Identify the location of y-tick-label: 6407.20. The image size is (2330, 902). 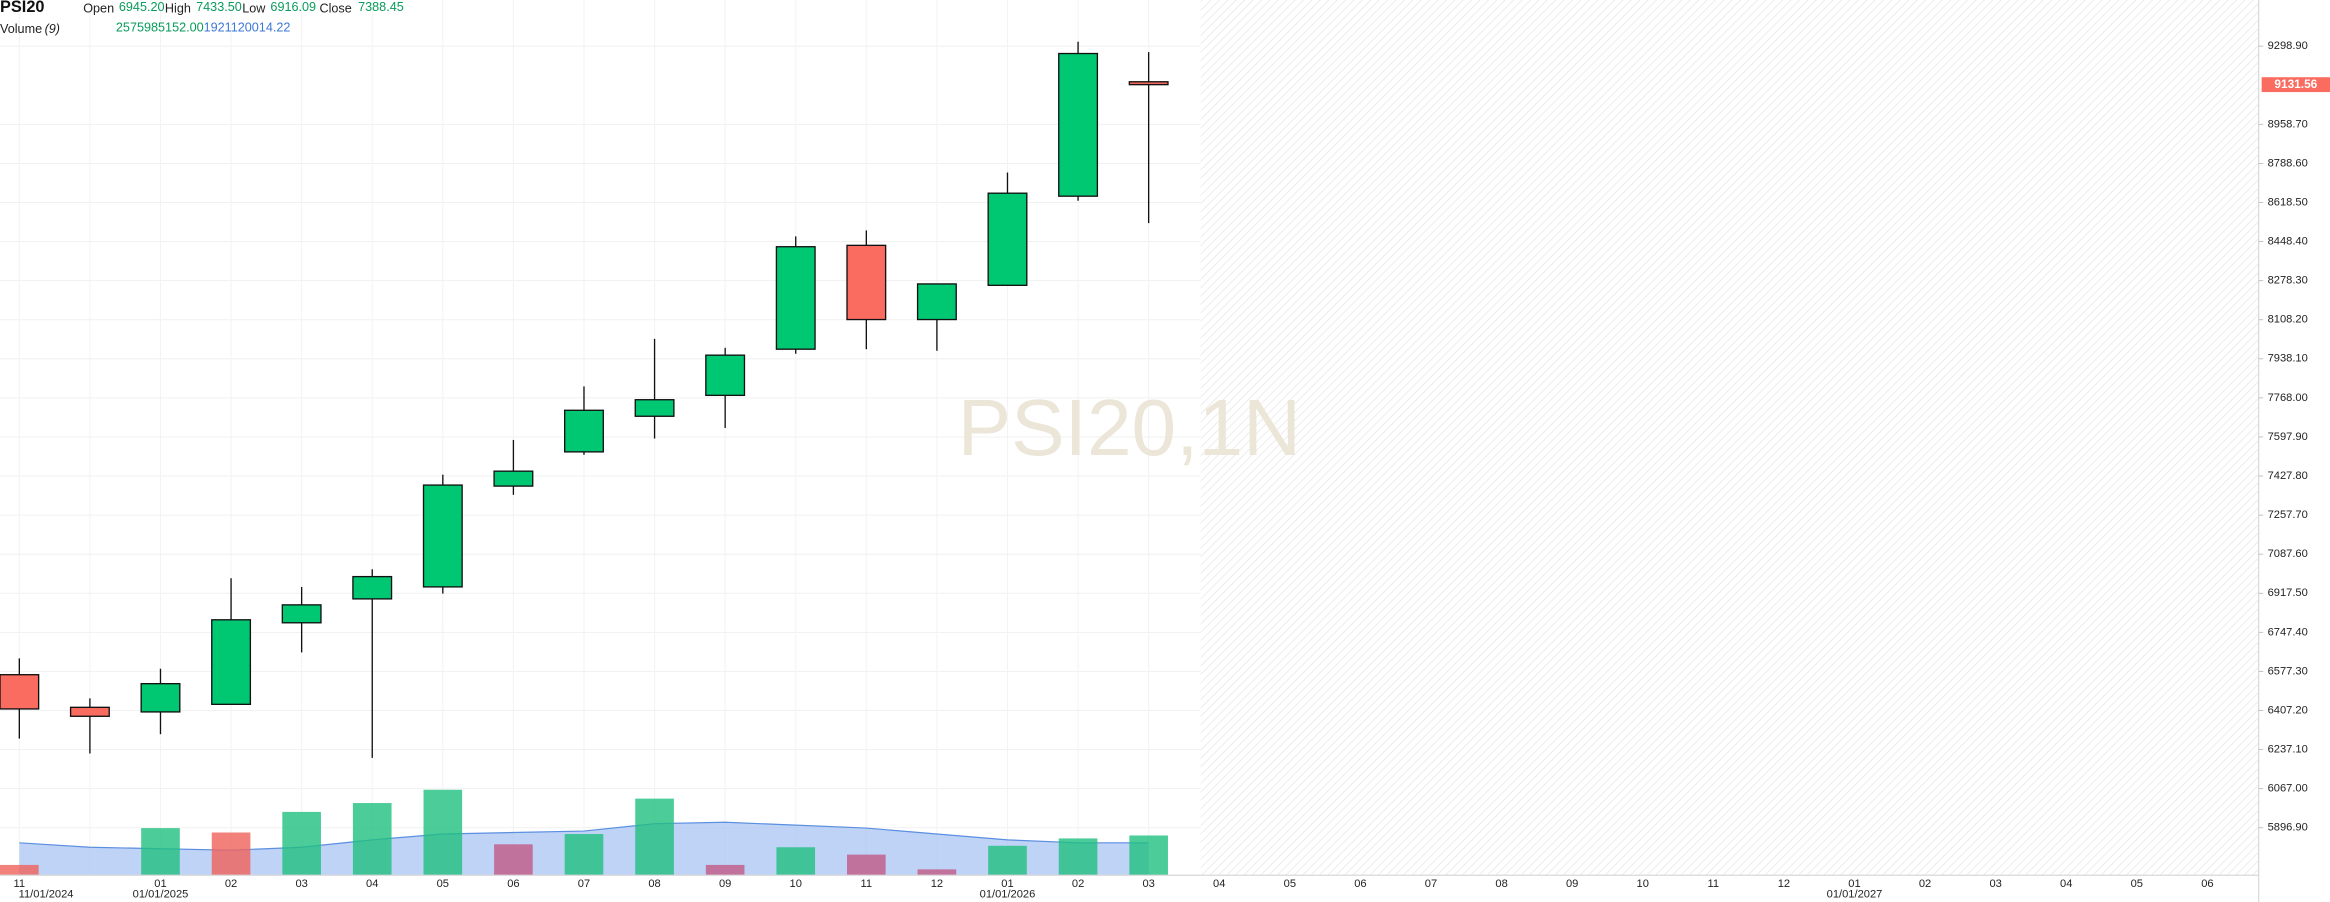
(2288, 710).